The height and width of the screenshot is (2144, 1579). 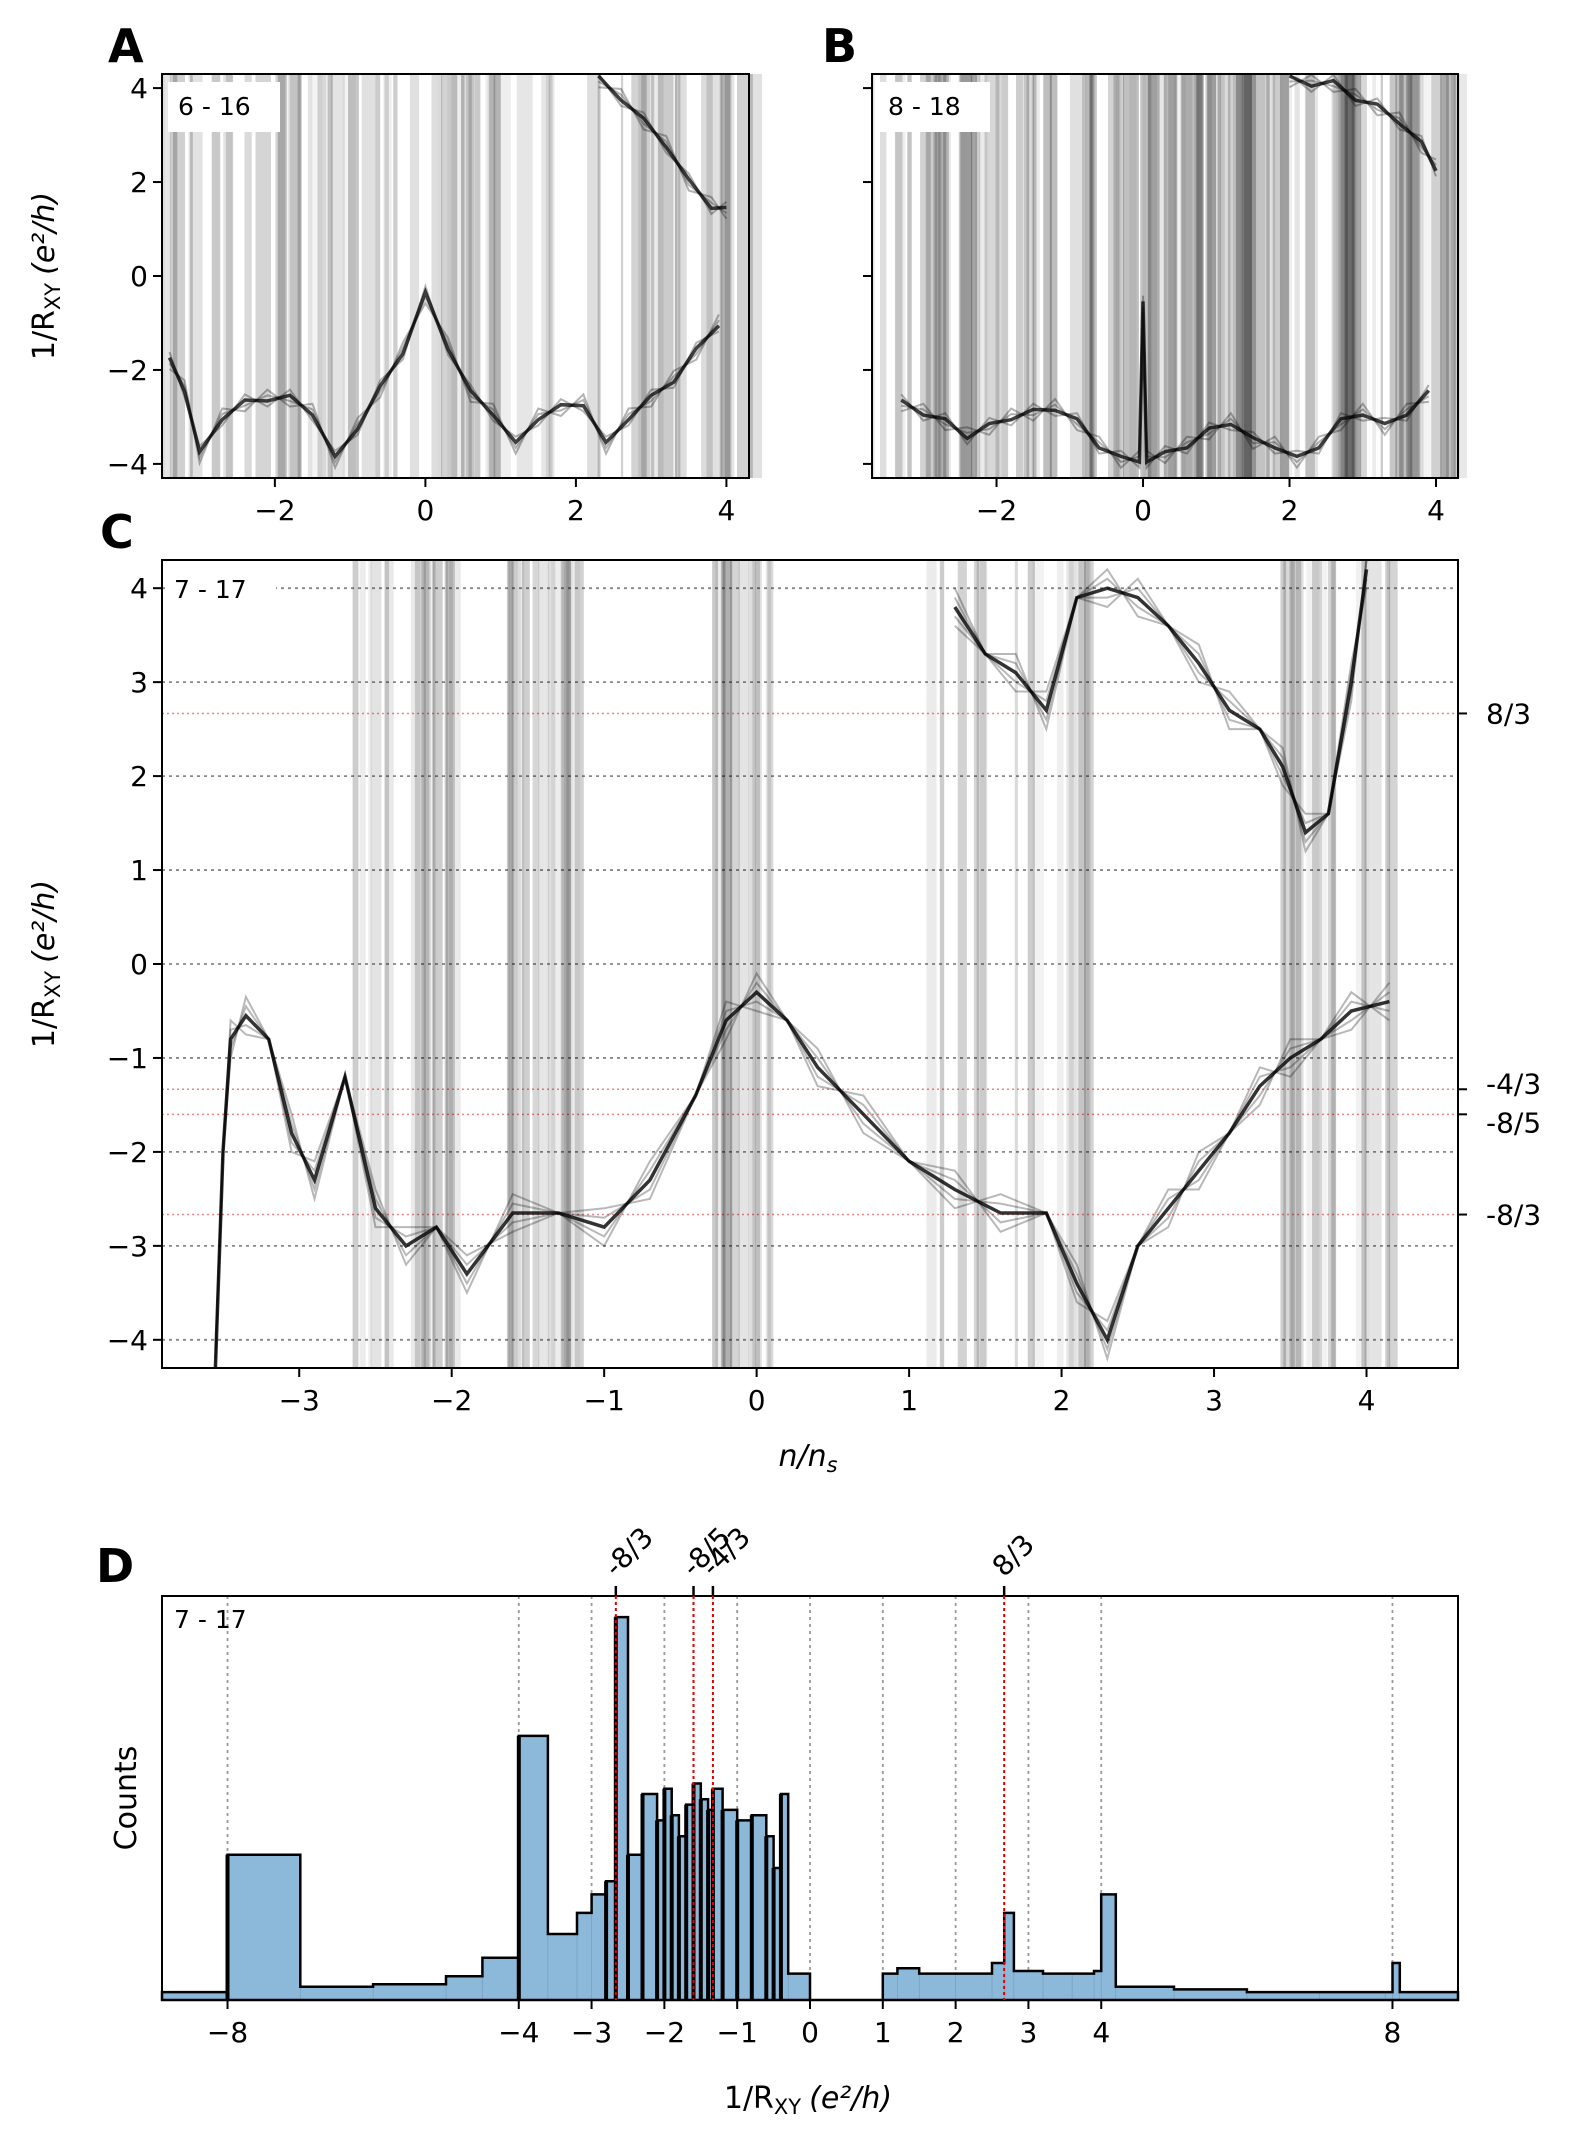 I want to click on panel-d-xlabel-units: (e²/h), so click(x=850, y=2098).